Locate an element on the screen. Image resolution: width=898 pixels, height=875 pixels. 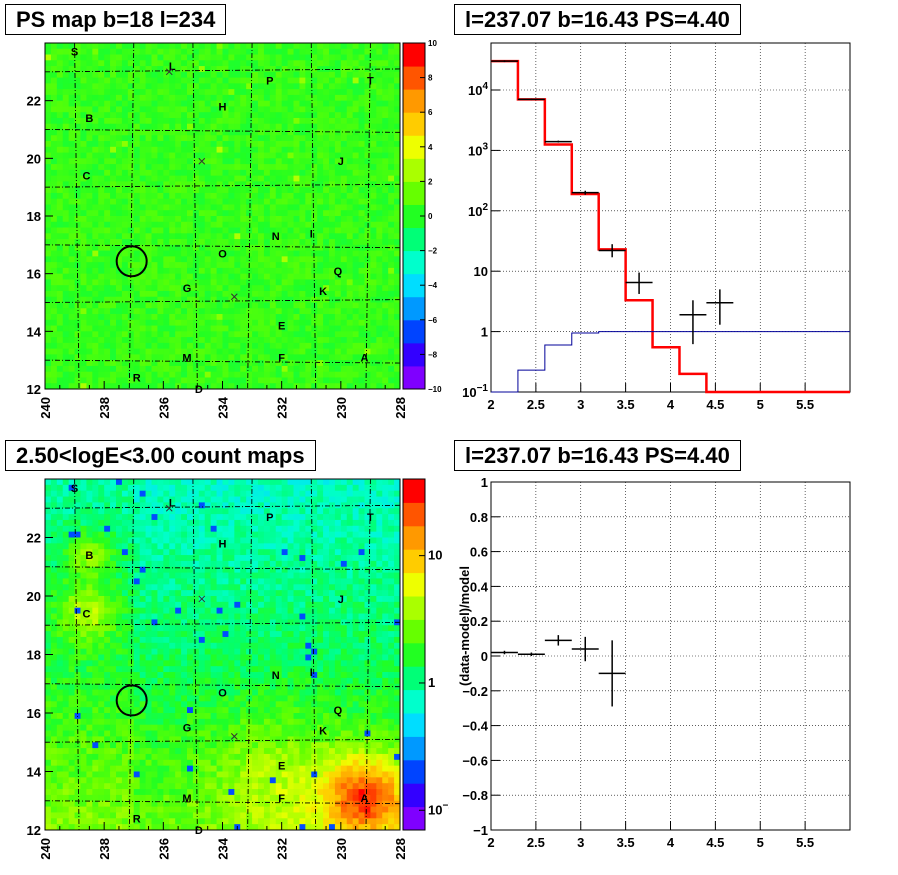
ps-position-circle is located at coordinates (131, 261).